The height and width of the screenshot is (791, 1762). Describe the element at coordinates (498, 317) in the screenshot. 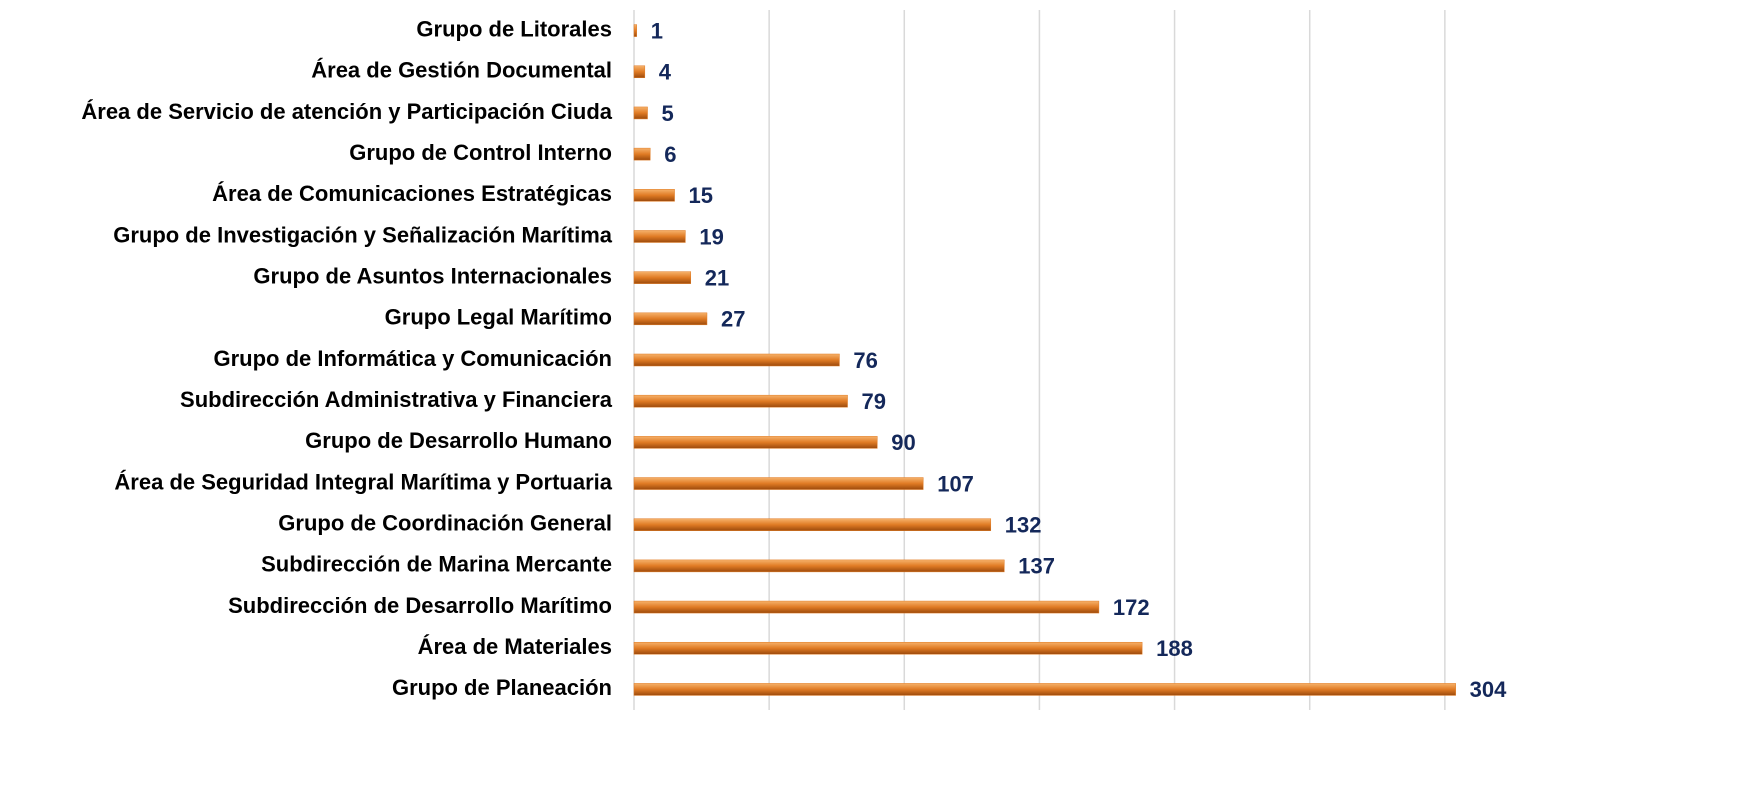

I see `category-label: Grupo Legal Marítimo` at that location.